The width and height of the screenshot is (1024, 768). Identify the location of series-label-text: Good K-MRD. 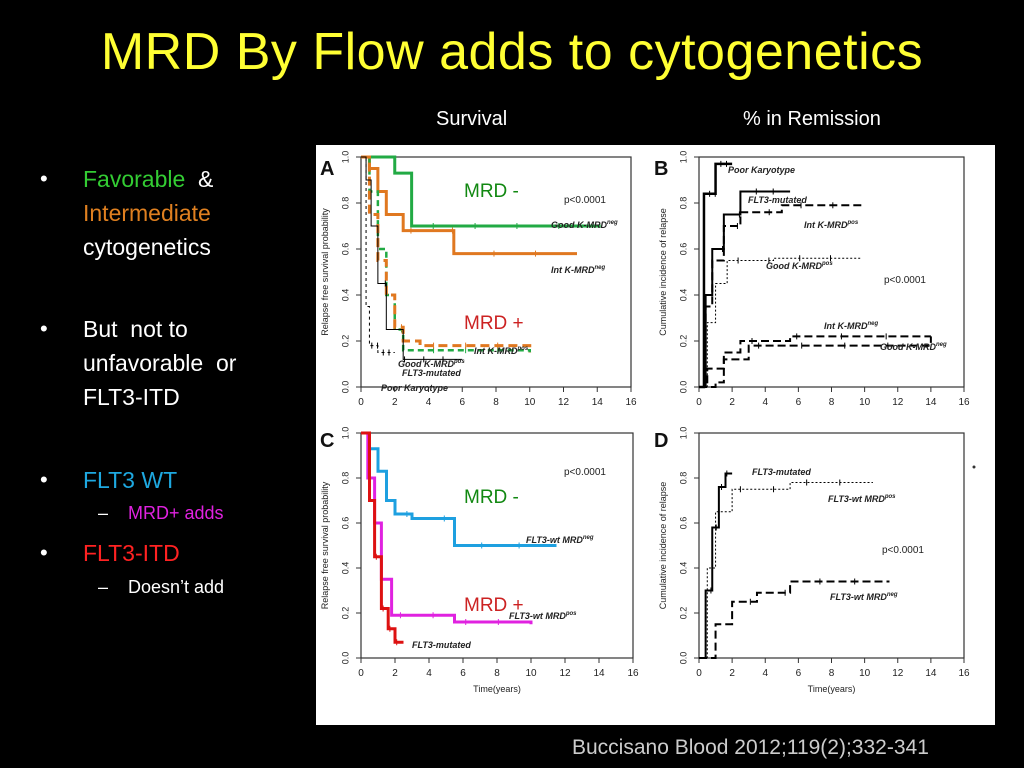
(908, 347).